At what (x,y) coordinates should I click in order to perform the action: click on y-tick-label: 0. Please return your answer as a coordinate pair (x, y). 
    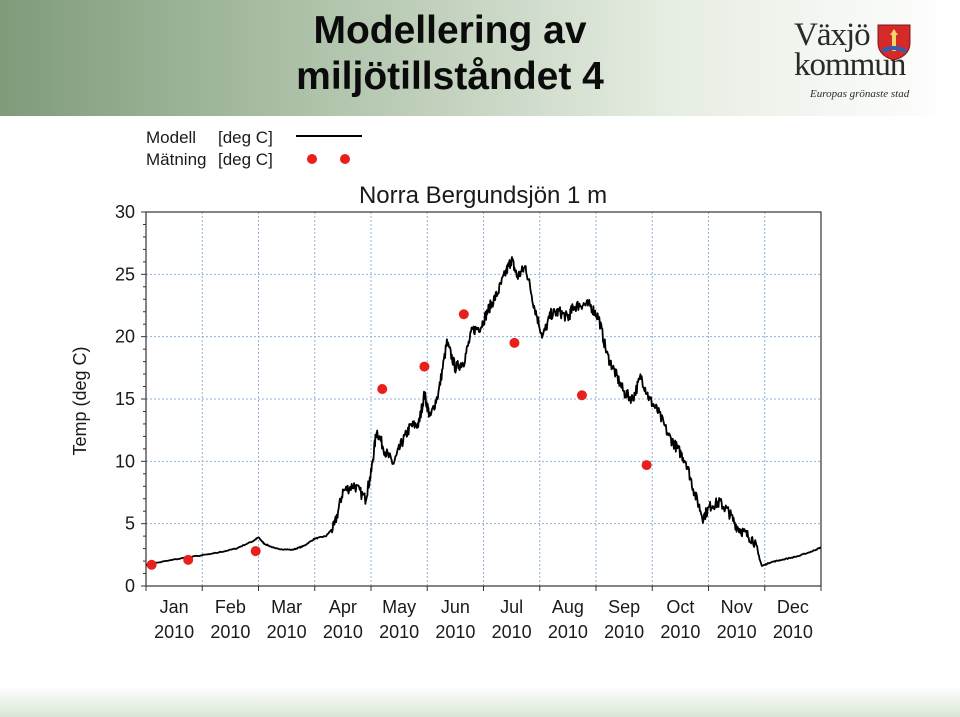
    Looking at the image, I should click on (130, 586).